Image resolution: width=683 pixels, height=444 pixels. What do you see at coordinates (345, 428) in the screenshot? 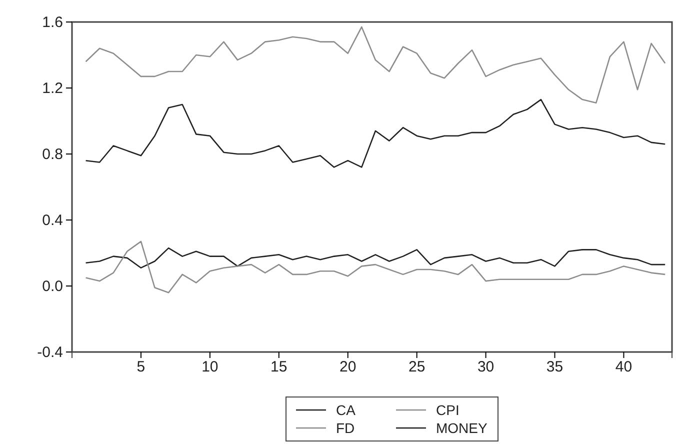
I see `legend-label: FD` at bounding box center [345, 428].